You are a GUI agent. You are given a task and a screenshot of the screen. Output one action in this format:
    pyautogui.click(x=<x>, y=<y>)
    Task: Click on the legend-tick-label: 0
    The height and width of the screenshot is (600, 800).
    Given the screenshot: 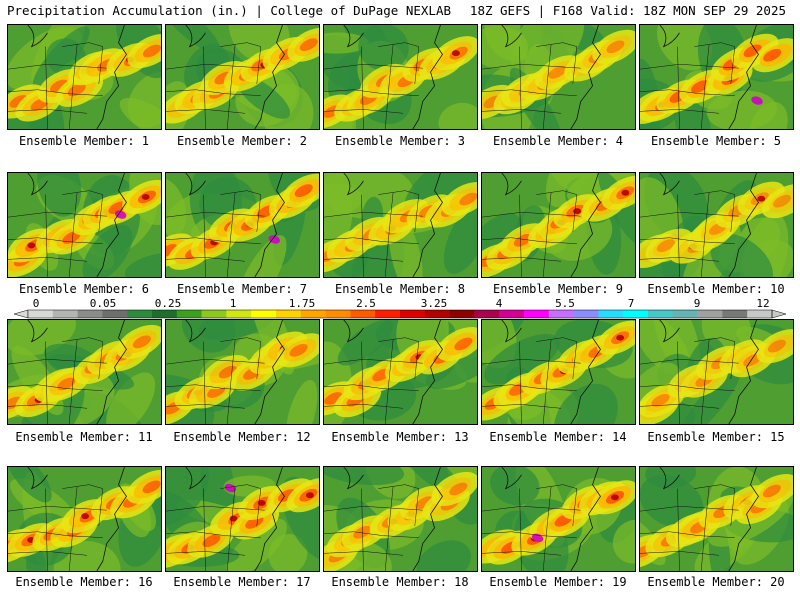 What is the action you would take?
    pyautogui.click(x=36, y=303)
    